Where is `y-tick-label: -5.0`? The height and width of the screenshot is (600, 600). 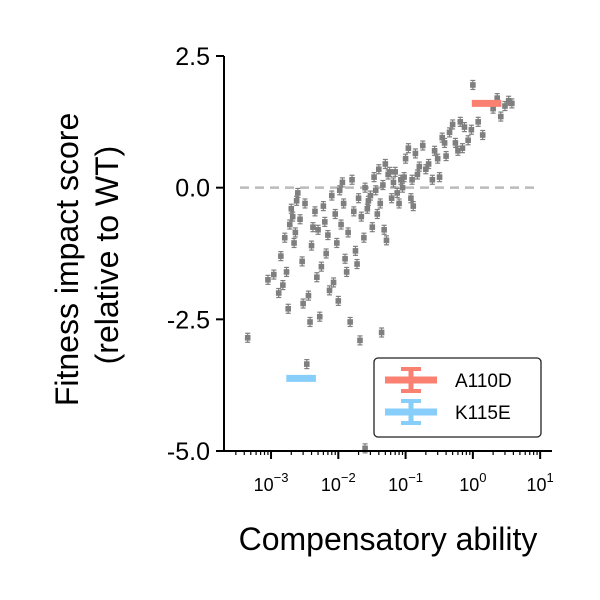
y-tick-label: -5.0 is located at coordinates (188, 452).